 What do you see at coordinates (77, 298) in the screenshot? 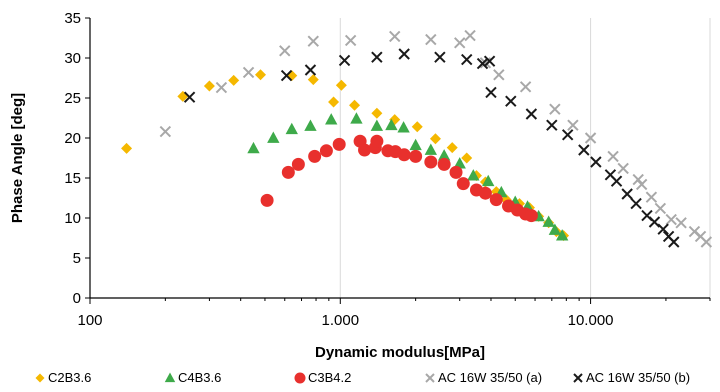
I see `y-tick-label: 0` at bounding box center [77, 298].